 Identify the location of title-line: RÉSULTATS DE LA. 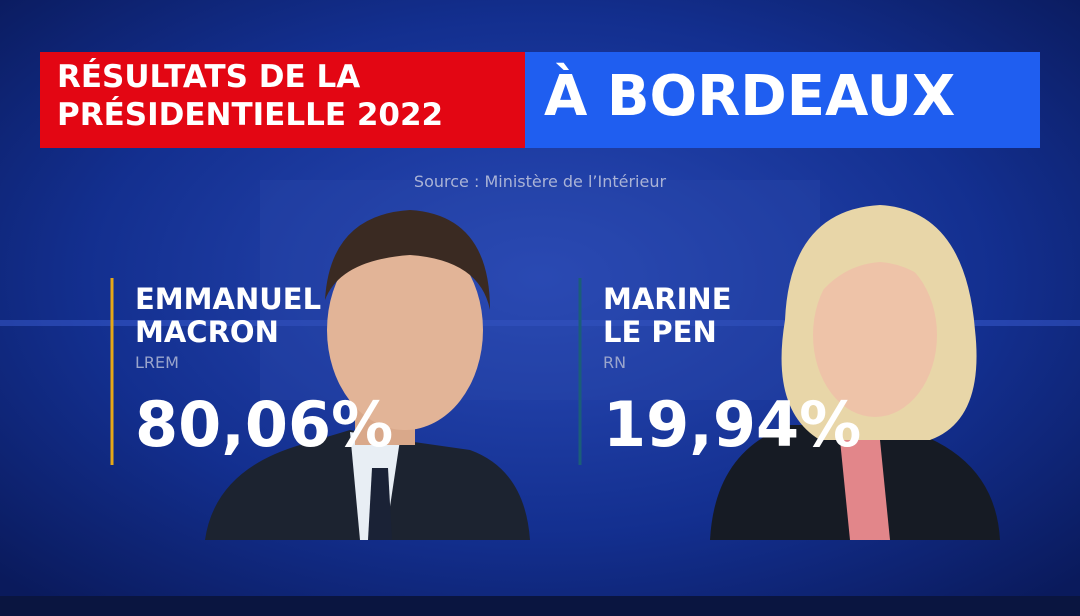
(209, 77).